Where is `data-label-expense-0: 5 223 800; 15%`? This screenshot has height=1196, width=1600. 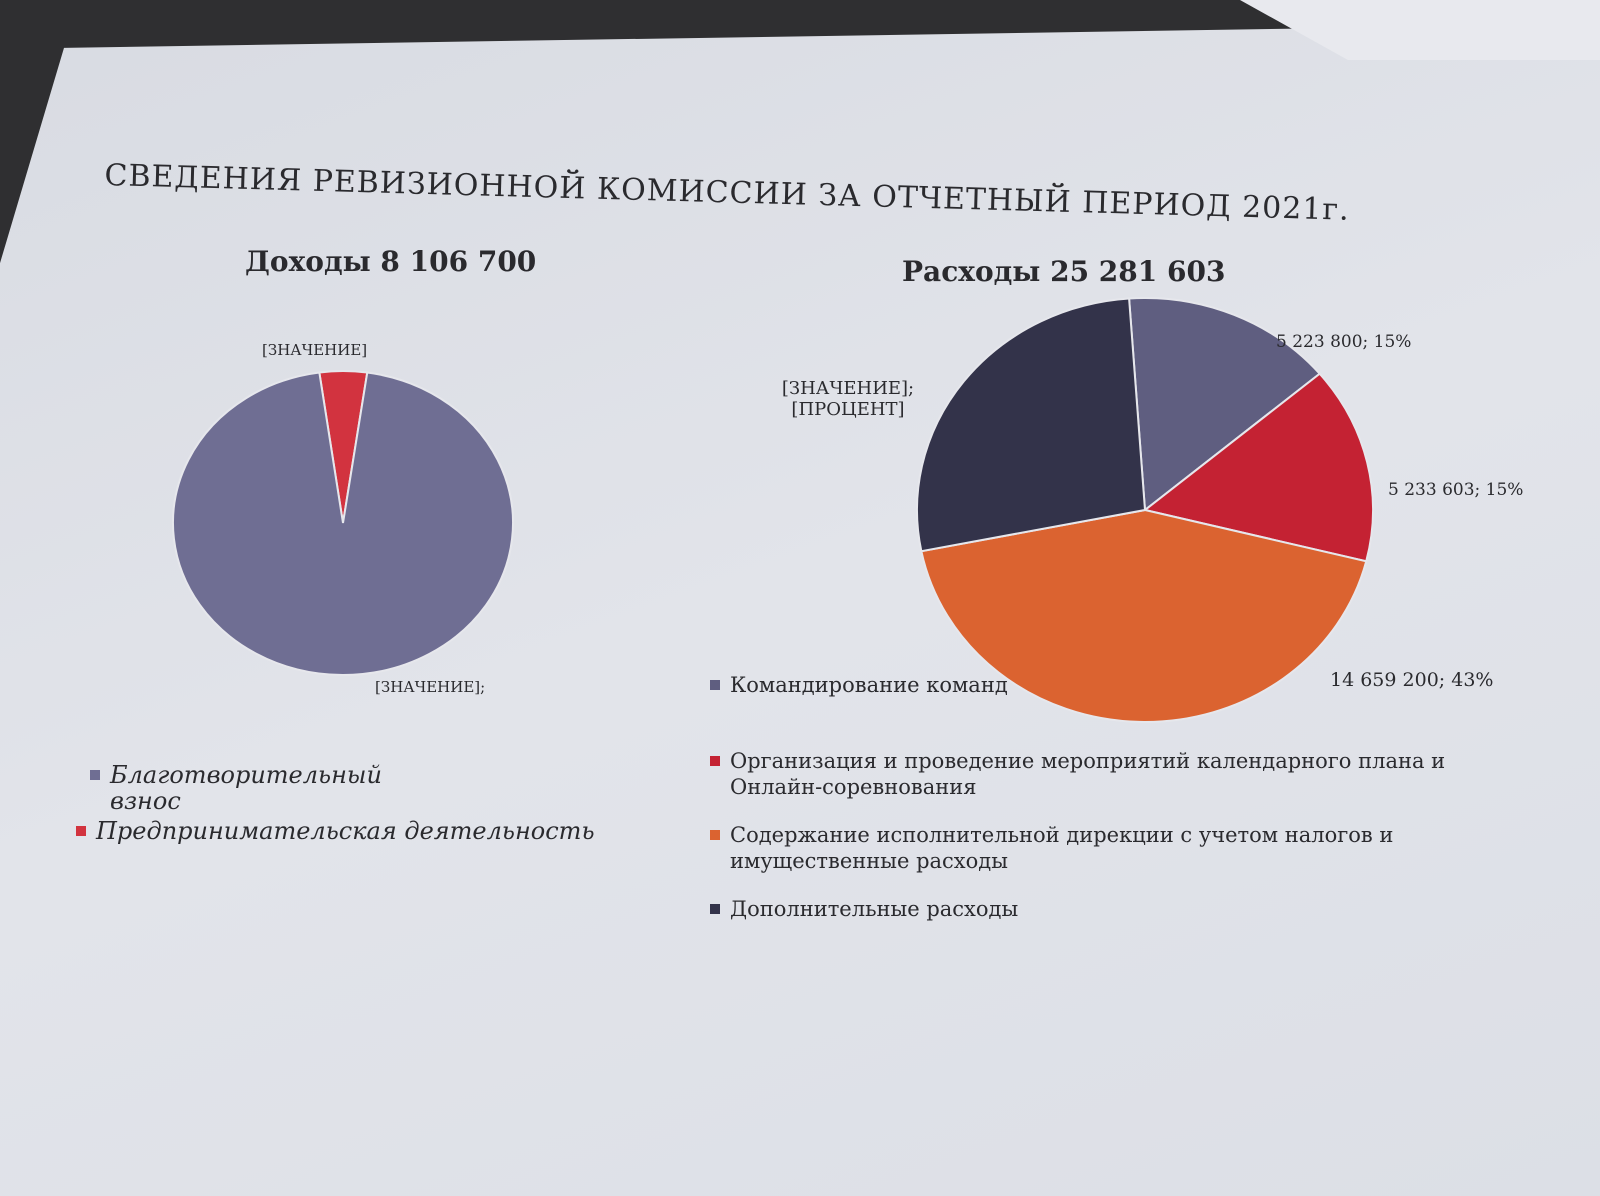
data-label-expense-0: 5 223 800; 15% is located at coordinates (1344, 342).